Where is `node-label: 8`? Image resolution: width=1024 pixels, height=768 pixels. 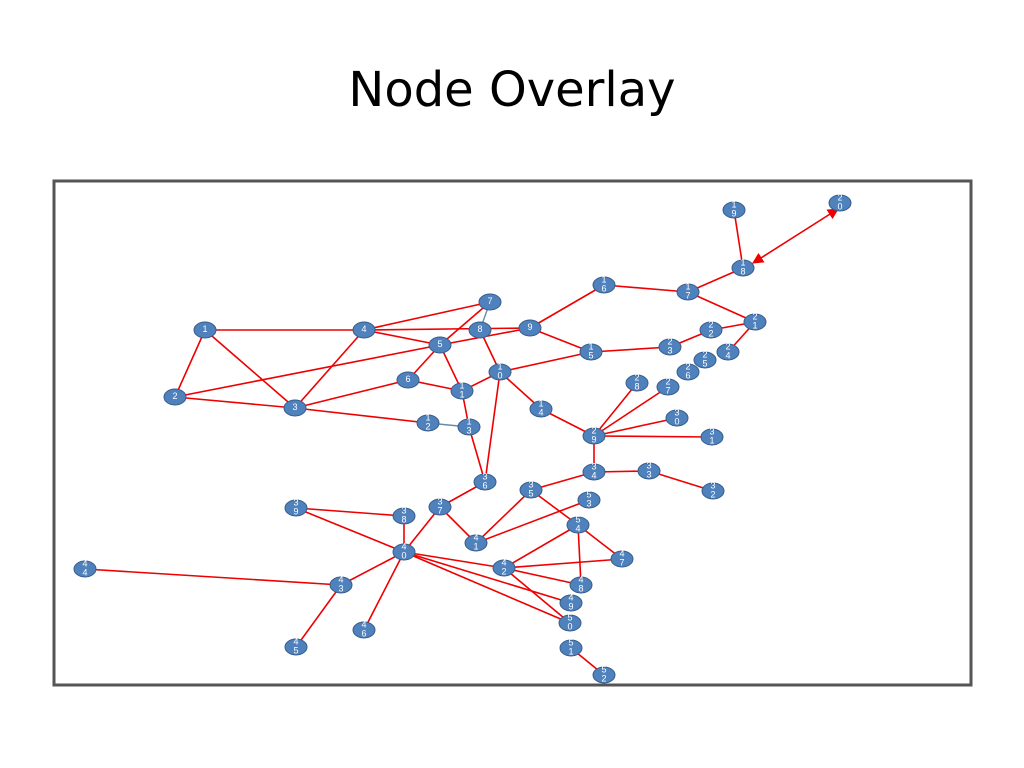 node-label: 8 is located at coordinates (479, 329).